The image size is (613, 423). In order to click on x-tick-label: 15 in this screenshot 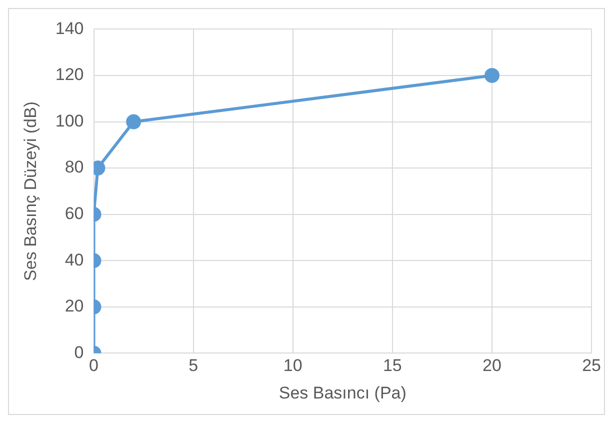, I will do `click(392, 366)`.